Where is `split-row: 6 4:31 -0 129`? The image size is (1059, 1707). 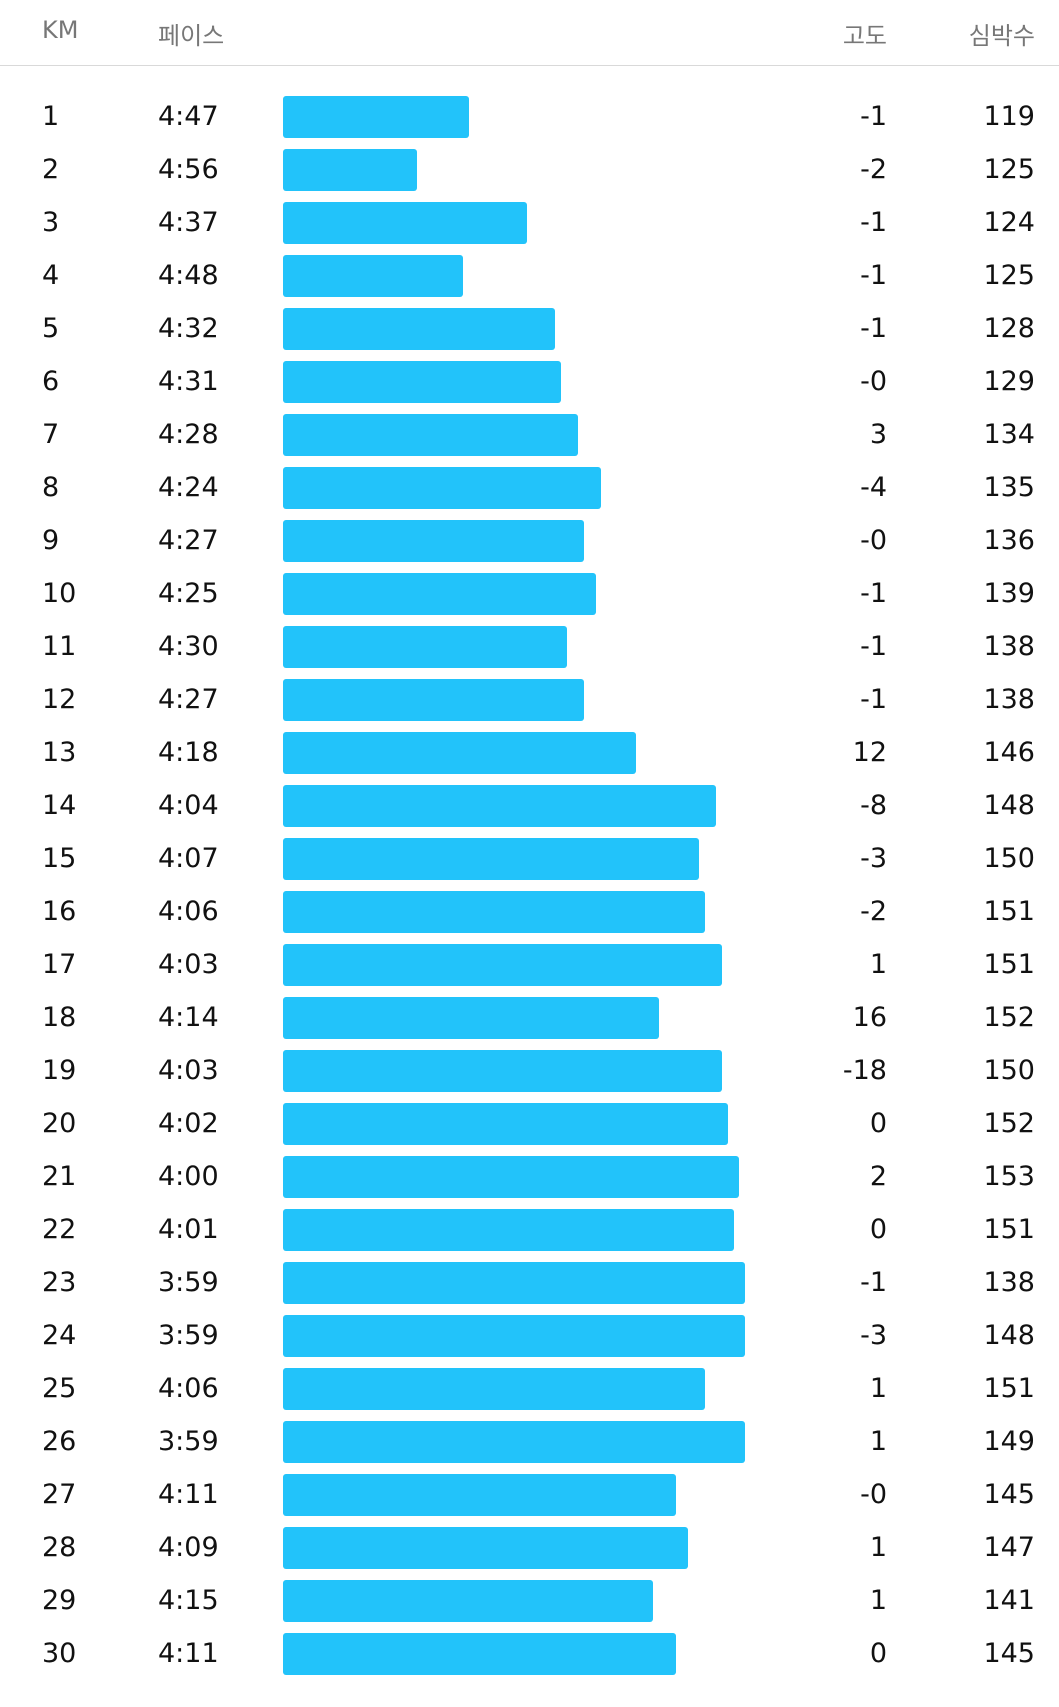
split-row: 6 4:31 -0 129 is located at coordinates (529, 387).